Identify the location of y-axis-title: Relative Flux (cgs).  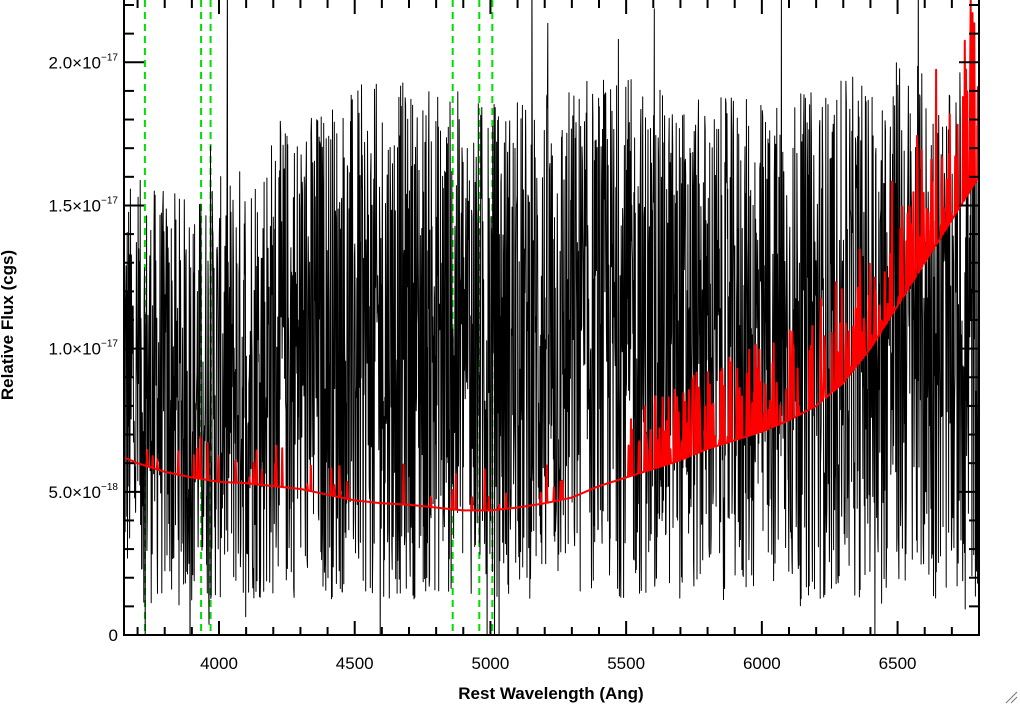
(8, 325).